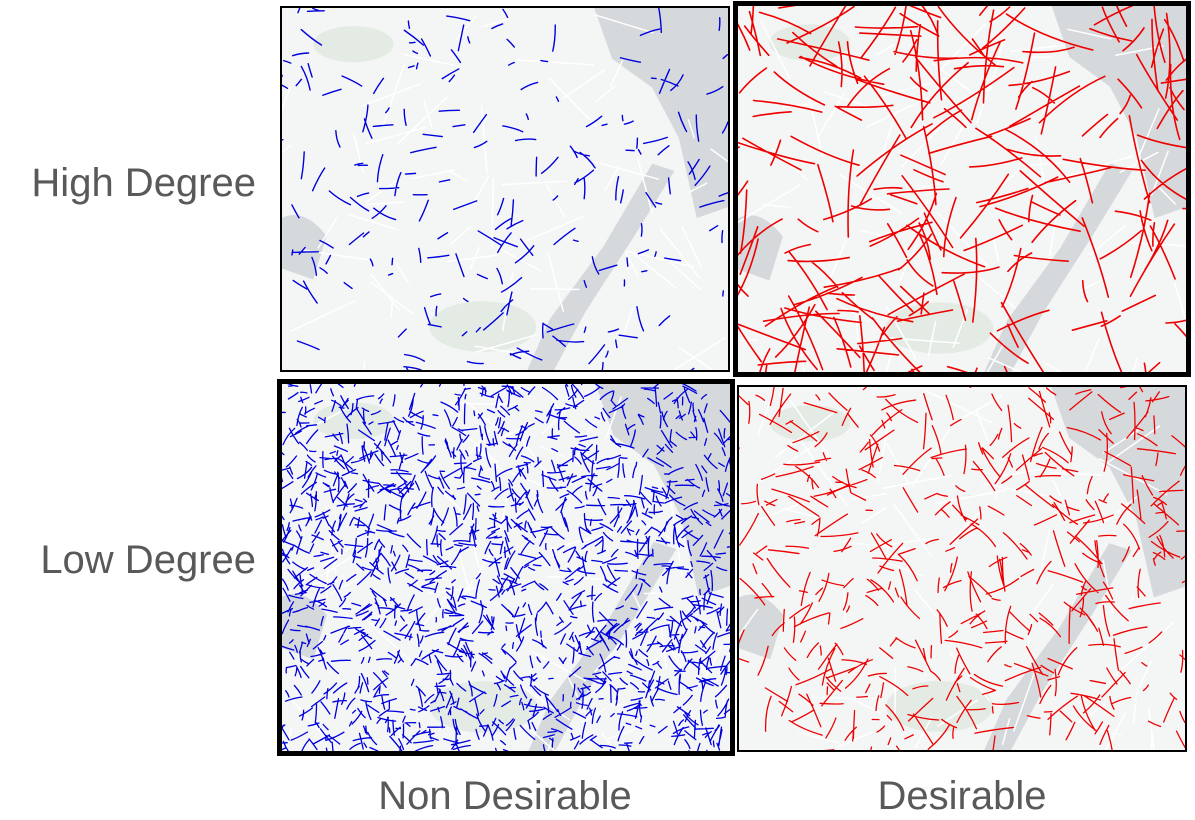  I want to click on column-label-non-desirable: Non Desirable, so click(505, 796).